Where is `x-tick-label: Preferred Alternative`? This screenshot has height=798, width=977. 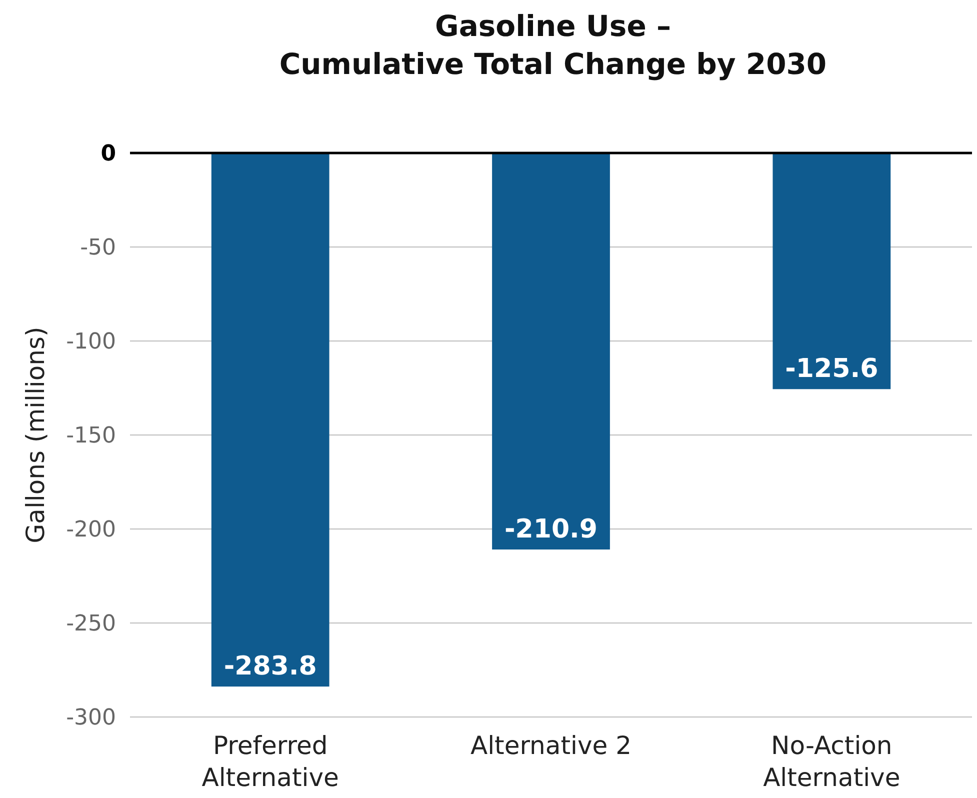 x-tick-label: Preferred Alternative is located at coordinates (270, 761).